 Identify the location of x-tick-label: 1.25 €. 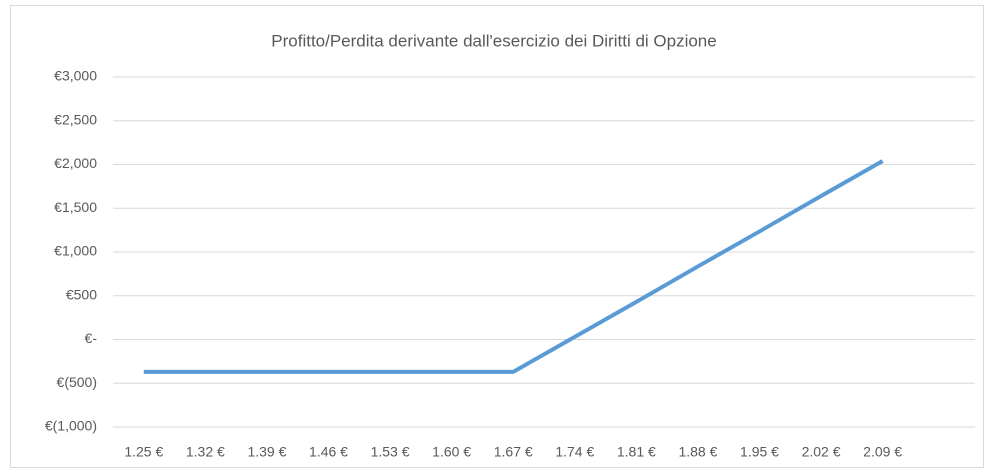
(143, 452).